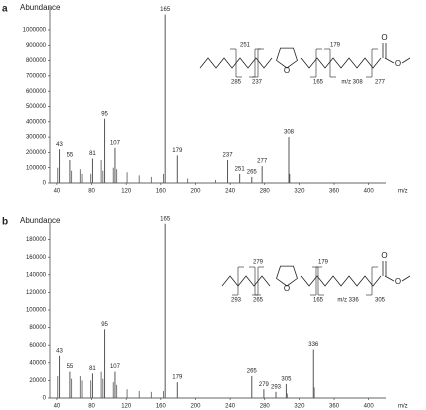 The width and height of the screenshot is (426, 410). Describe the element at coordinates (36, 240) in the screenshot. I see `y-tick-label: 180000` at that location.